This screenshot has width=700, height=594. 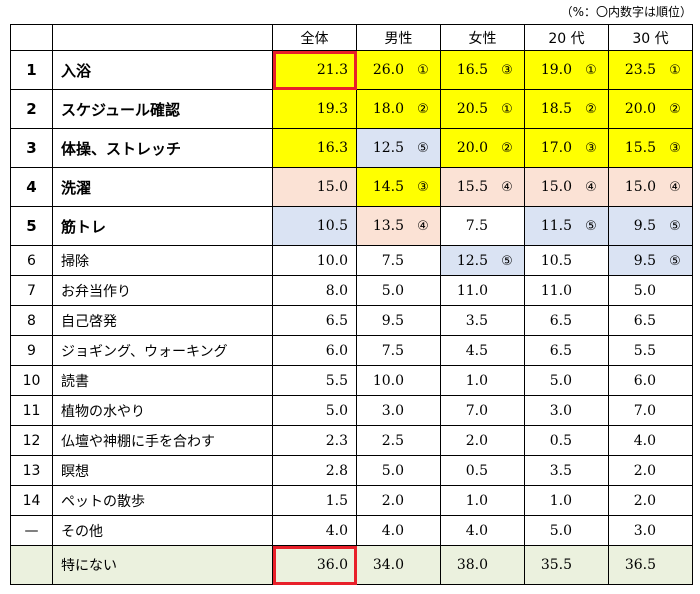 What do you see at coordinates (644, 530) in the screenshot?
I see `value-number: 3.0` at bounding box center [644, 530].